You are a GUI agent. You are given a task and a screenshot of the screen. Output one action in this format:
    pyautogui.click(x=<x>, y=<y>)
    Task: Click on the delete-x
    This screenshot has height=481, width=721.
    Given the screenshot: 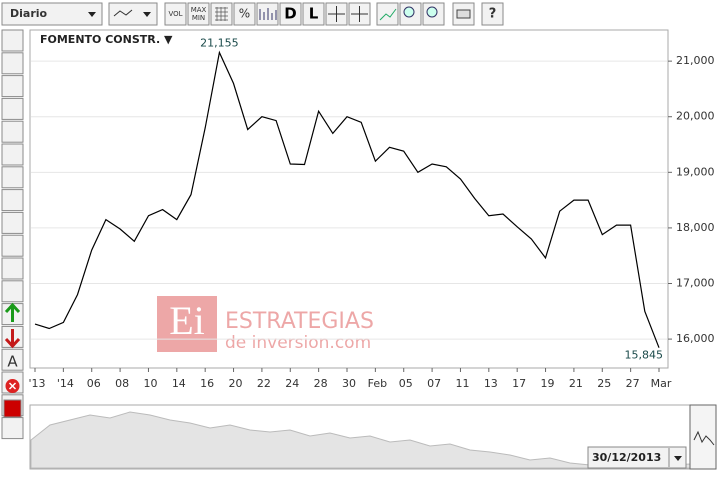 What is the action you would take?
    pyautogui.click(x=12, y=386)
    